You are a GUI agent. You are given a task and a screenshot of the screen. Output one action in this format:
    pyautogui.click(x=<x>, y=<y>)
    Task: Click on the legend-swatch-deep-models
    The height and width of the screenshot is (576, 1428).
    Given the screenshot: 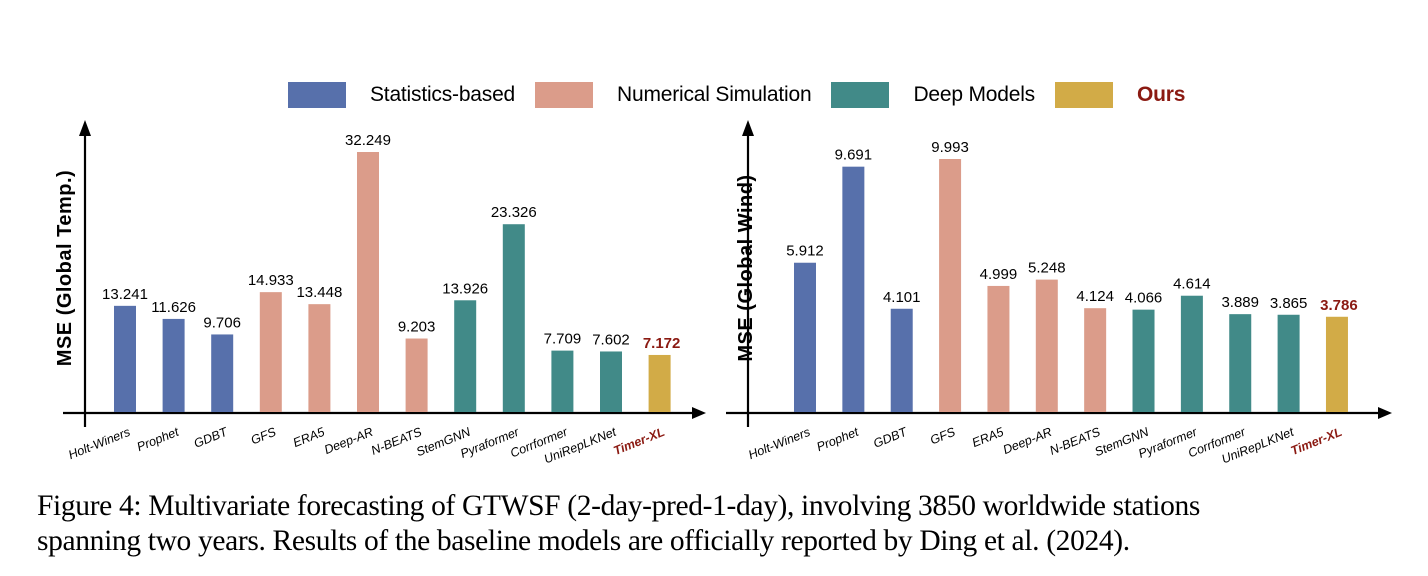 What is the action you would take?
    pyautogui.click(x=860, y=95)
    